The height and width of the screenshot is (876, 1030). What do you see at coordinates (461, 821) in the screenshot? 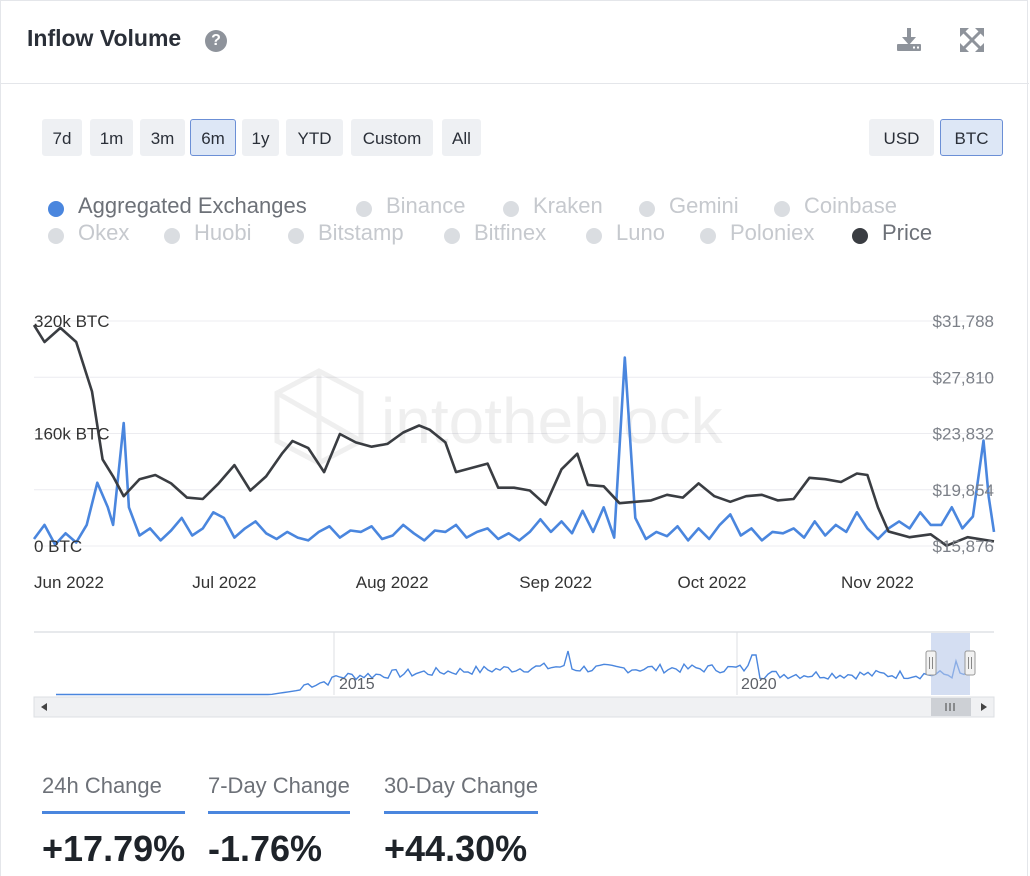
I see `stat-30d: 30-Day Change +44.30%` at bounding box center [461, 821].